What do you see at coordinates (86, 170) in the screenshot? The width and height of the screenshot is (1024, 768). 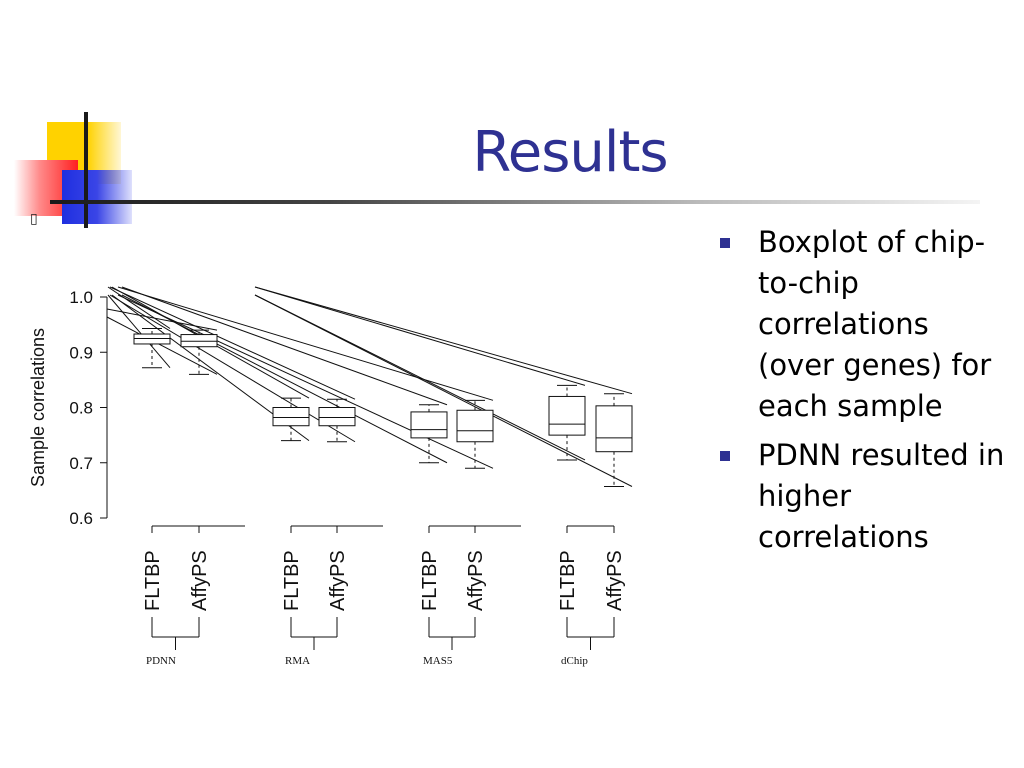 I see `vertical-rule` at bounding box center [86, 170].